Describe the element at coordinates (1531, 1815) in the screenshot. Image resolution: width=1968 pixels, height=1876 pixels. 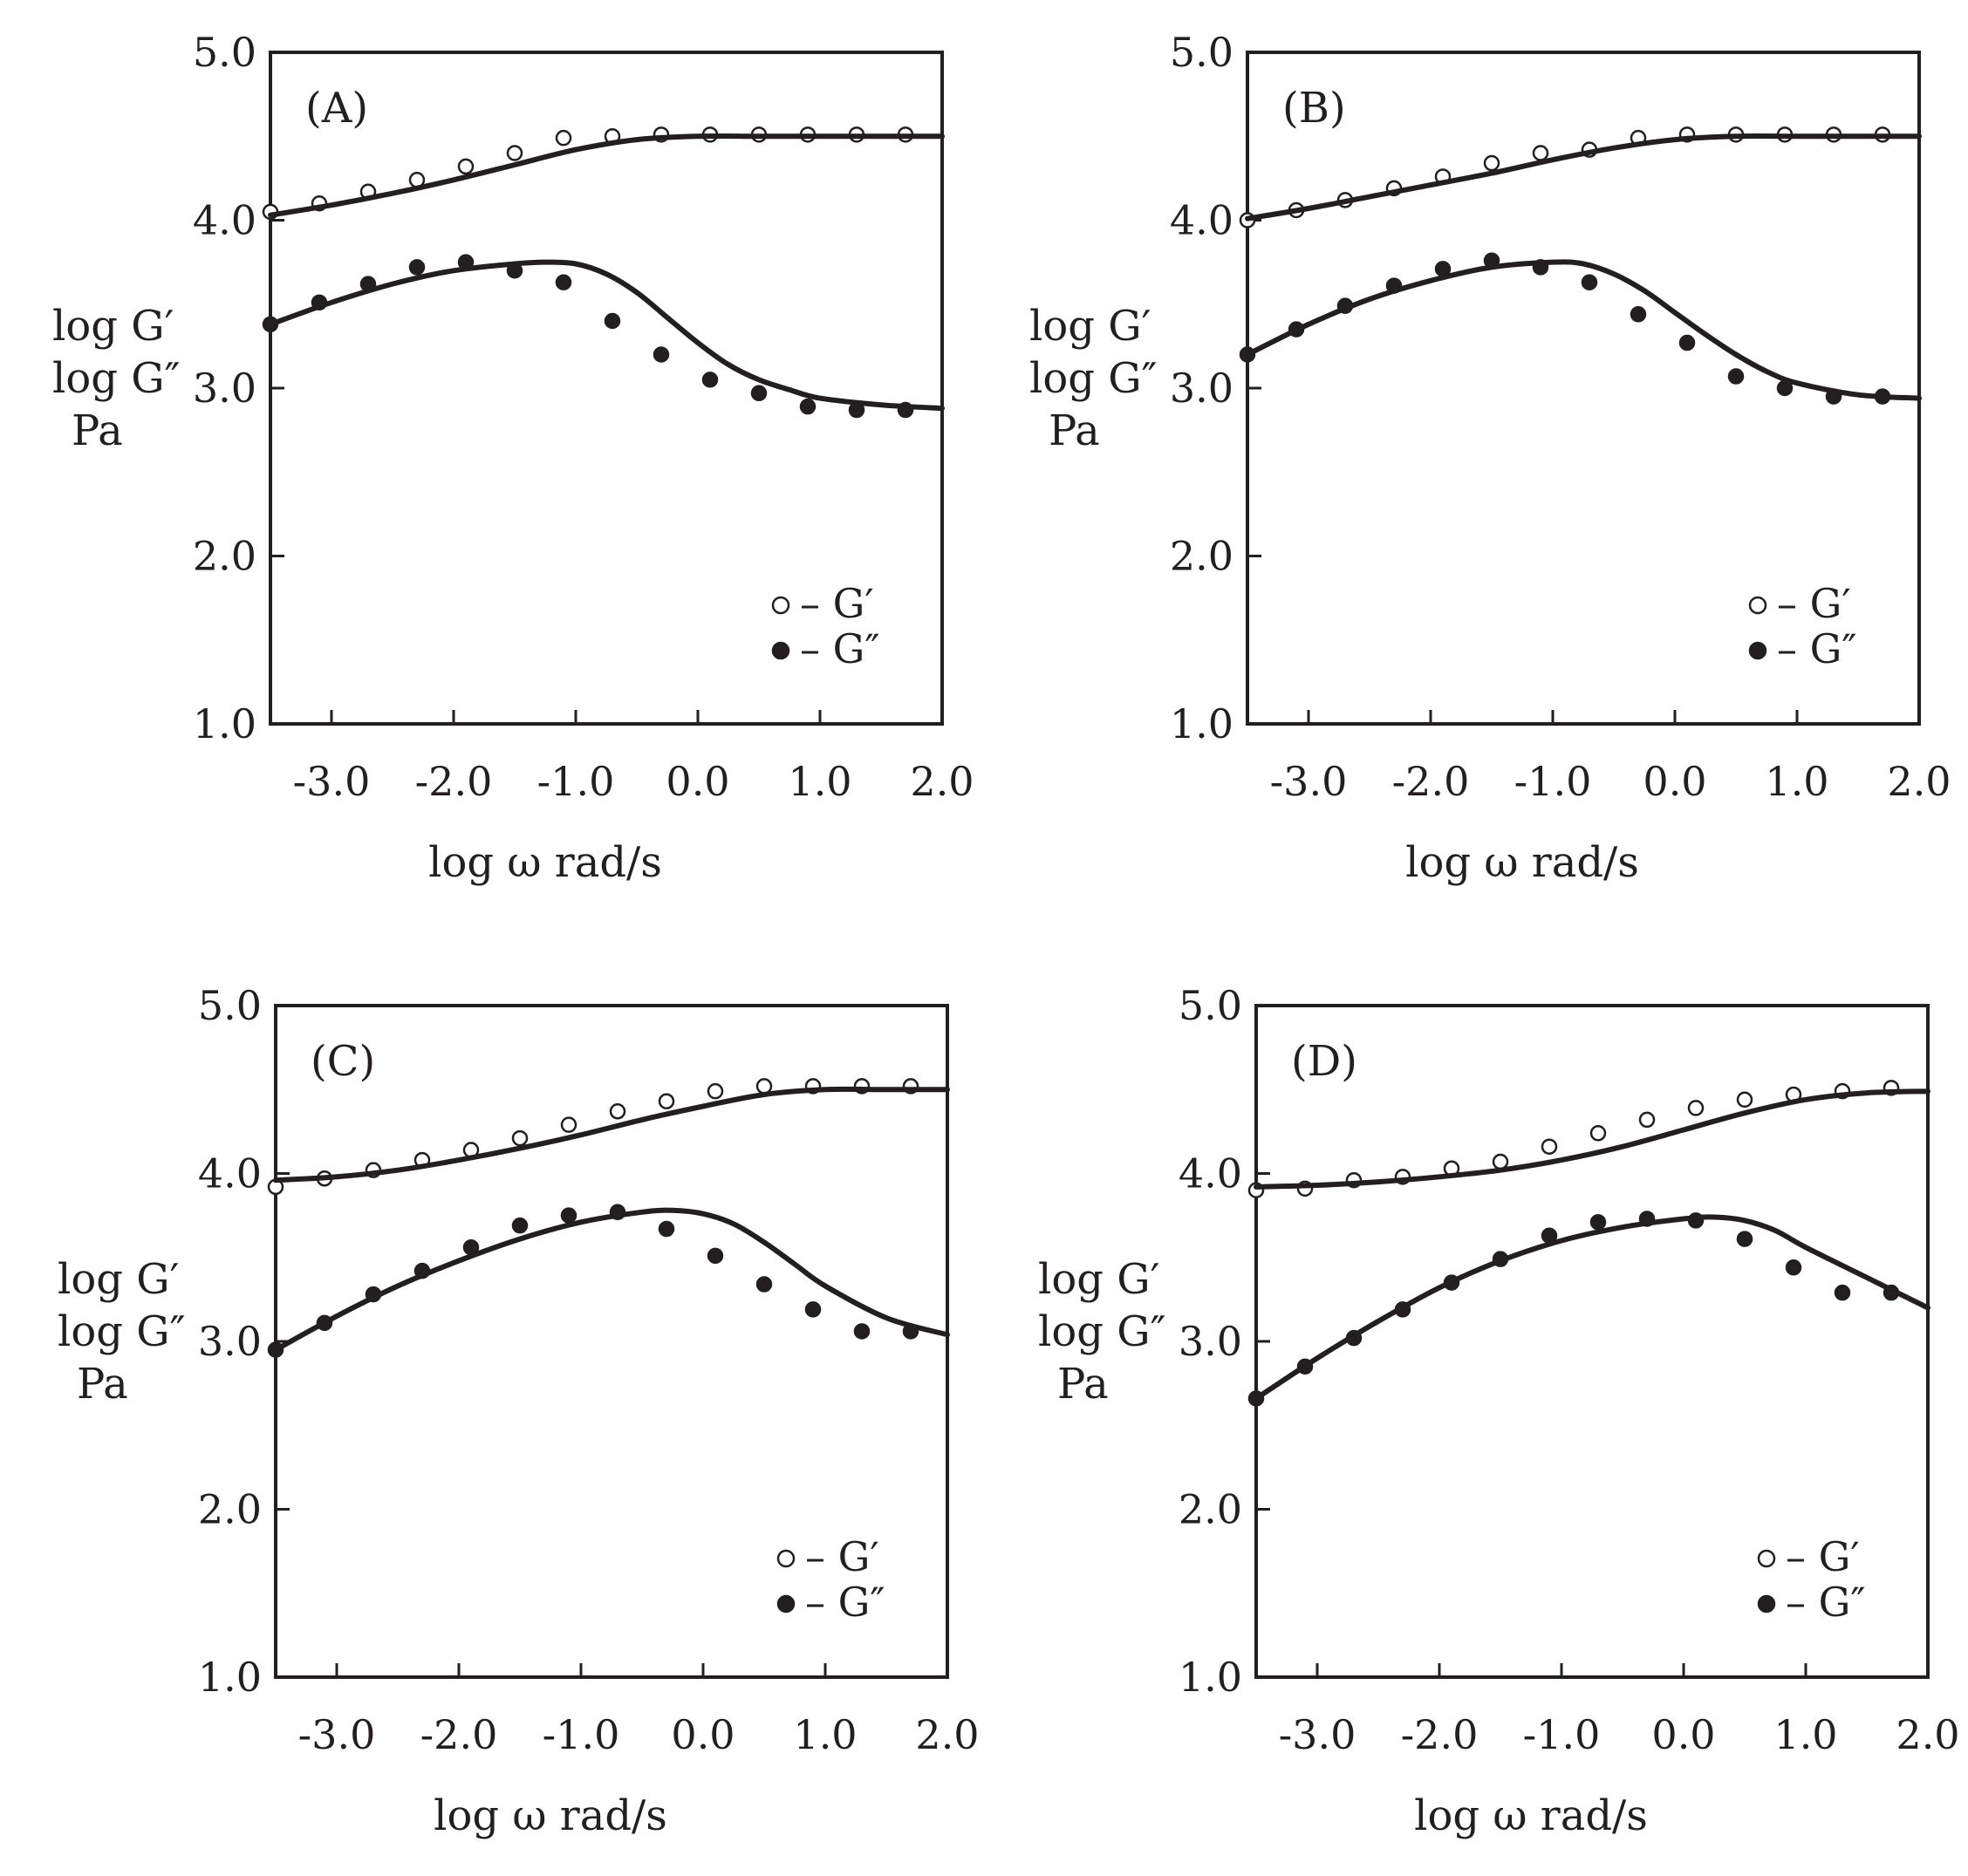
I see `x-axis-label: log ω rad/s` at that location.